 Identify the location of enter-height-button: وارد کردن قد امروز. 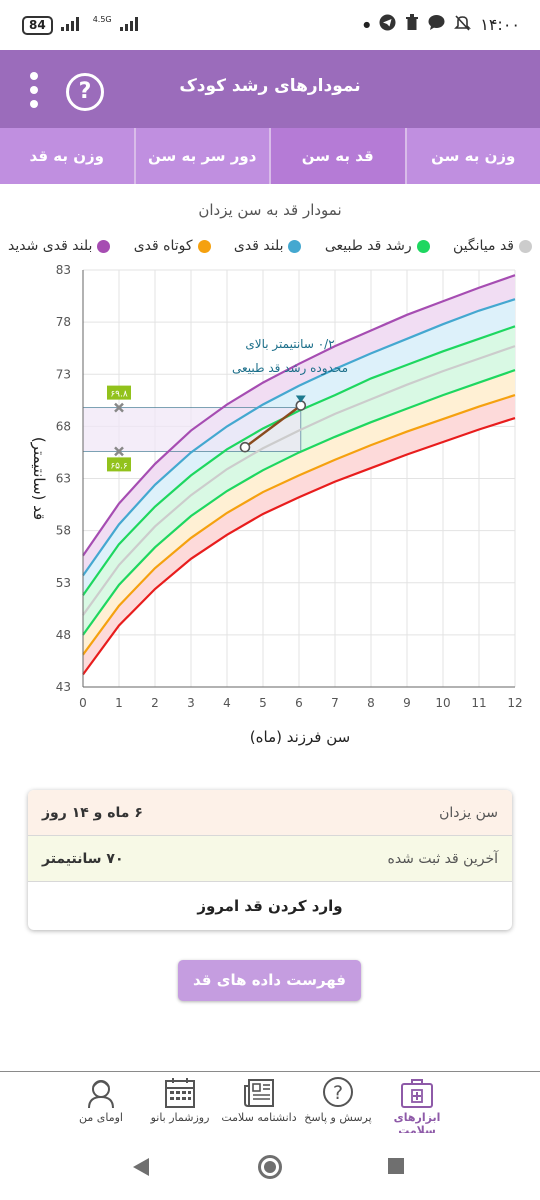
(270, 906).